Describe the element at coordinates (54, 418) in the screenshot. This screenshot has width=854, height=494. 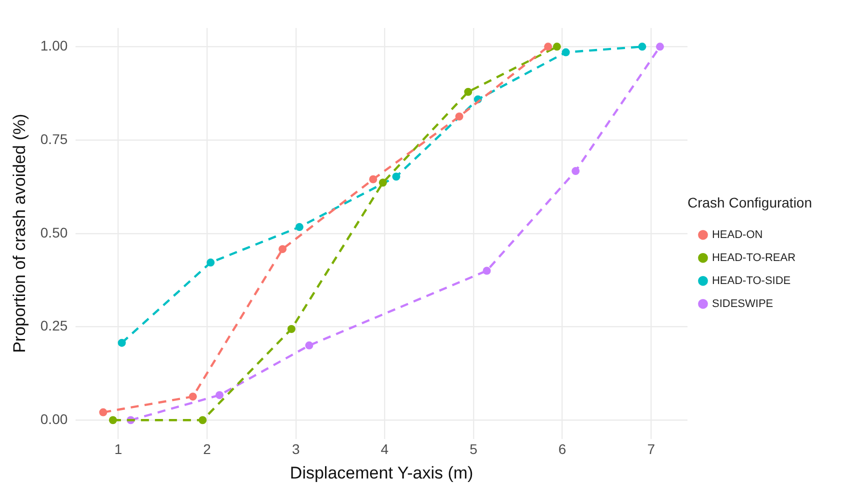
I see `y-tick-label: 0.00` at that location.